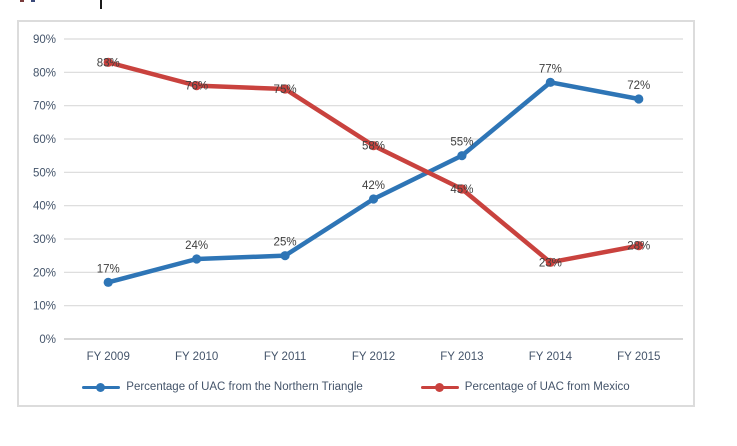  What do you see at coordinates (373, 186) in the screenshot?
I see `data-point-label: 42%` at bounding box center [373, 186].